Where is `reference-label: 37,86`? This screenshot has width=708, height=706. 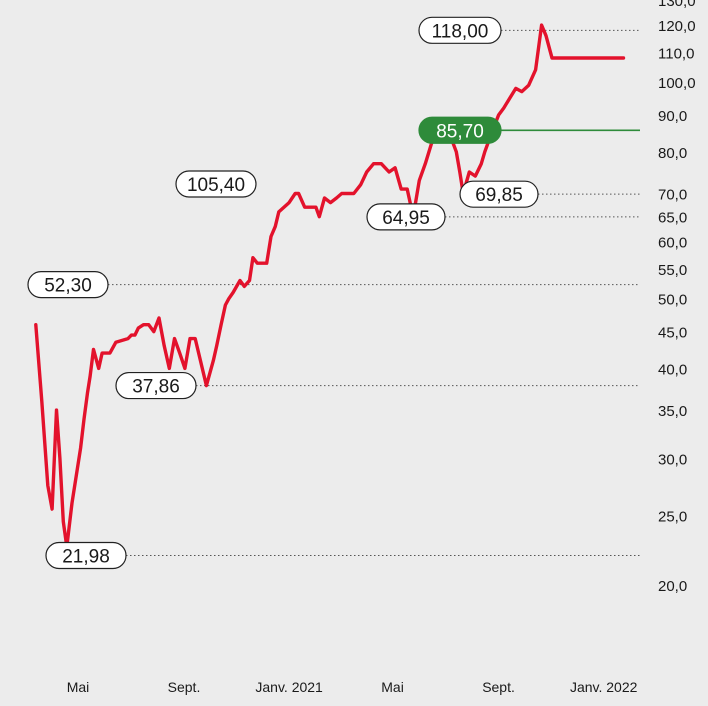
reference-label: 37,86 is located at coordinates (156, 387).